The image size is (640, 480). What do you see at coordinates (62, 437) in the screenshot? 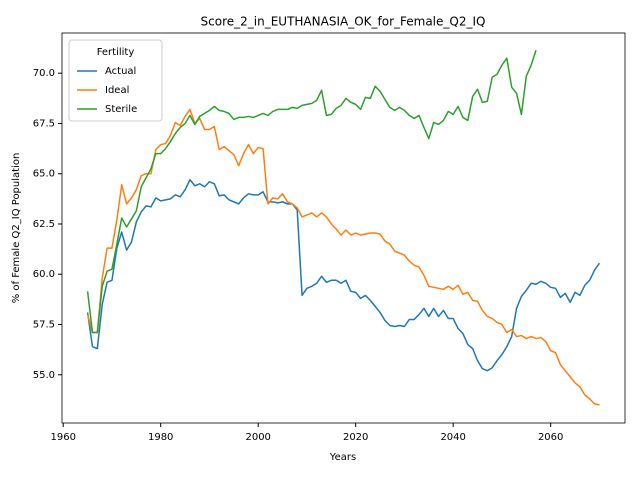
I see `x-tick-label: 1960` at bounding box center [62, 437].